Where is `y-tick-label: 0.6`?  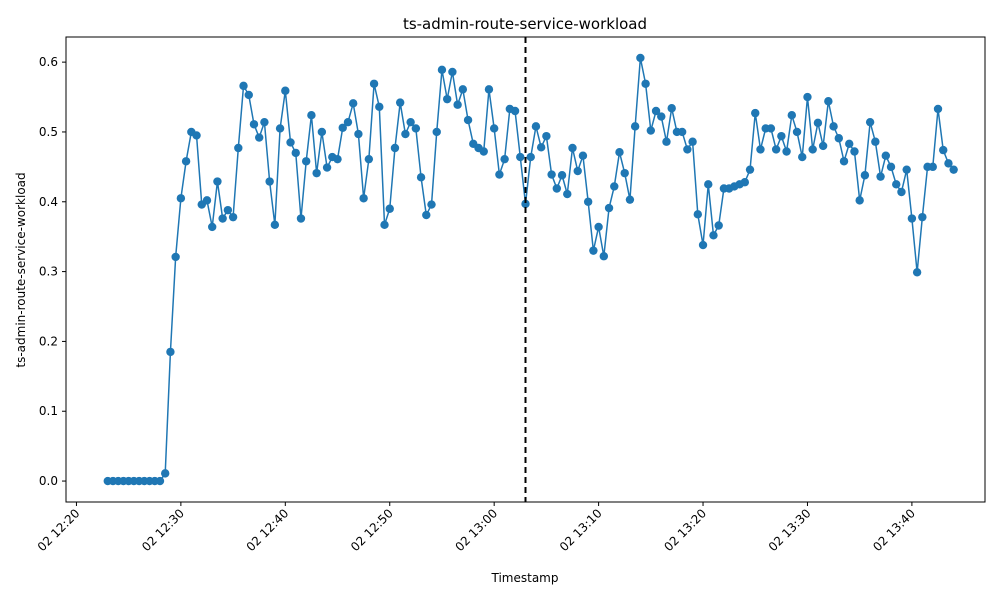
y-tick-label: 0.6 is located at coordinates (48, 62).